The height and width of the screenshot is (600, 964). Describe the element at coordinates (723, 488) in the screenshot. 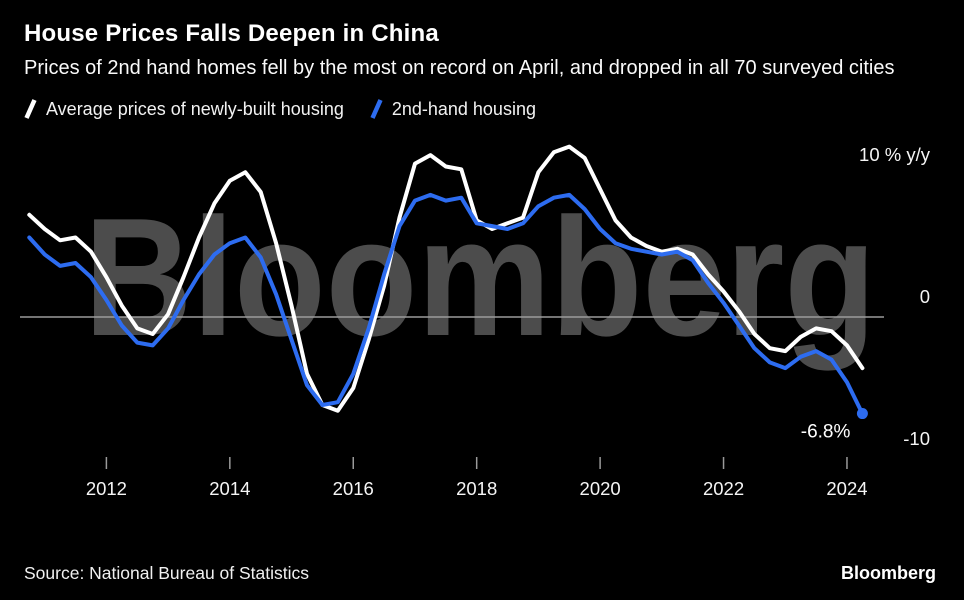

I see `x-tick-label: 2022` at that location.